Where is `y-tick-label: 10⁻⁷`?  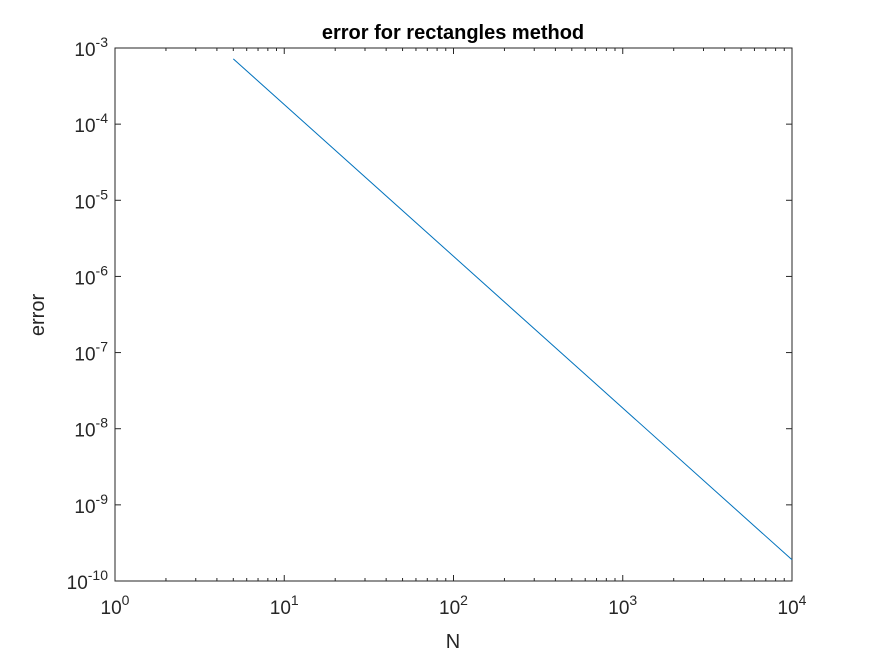
y-tick-label: 10⁻⁷ is located at coordinates (91, 352).